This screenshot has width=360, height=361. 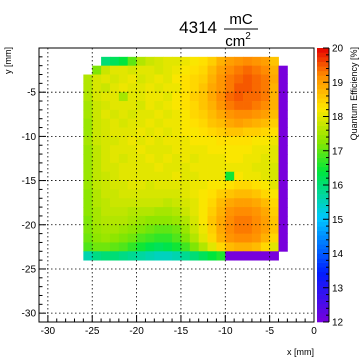 I want to click on x-tick-label: -30, so click(x=48, y=331).